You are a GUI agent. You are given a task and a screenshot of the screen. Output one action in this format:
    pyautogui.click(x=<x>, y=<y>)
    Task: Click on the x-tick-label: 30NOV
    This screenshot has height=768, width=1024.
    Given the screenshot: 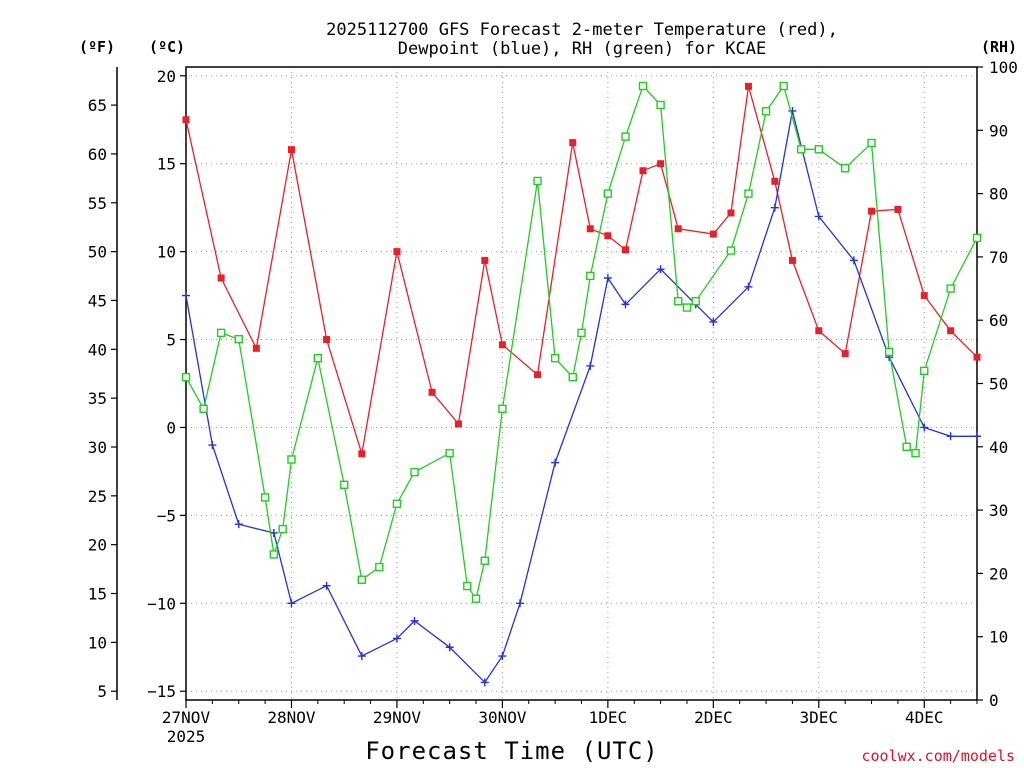 What is the action you would take?
    pyautogui.click(x=502, y=717)
    